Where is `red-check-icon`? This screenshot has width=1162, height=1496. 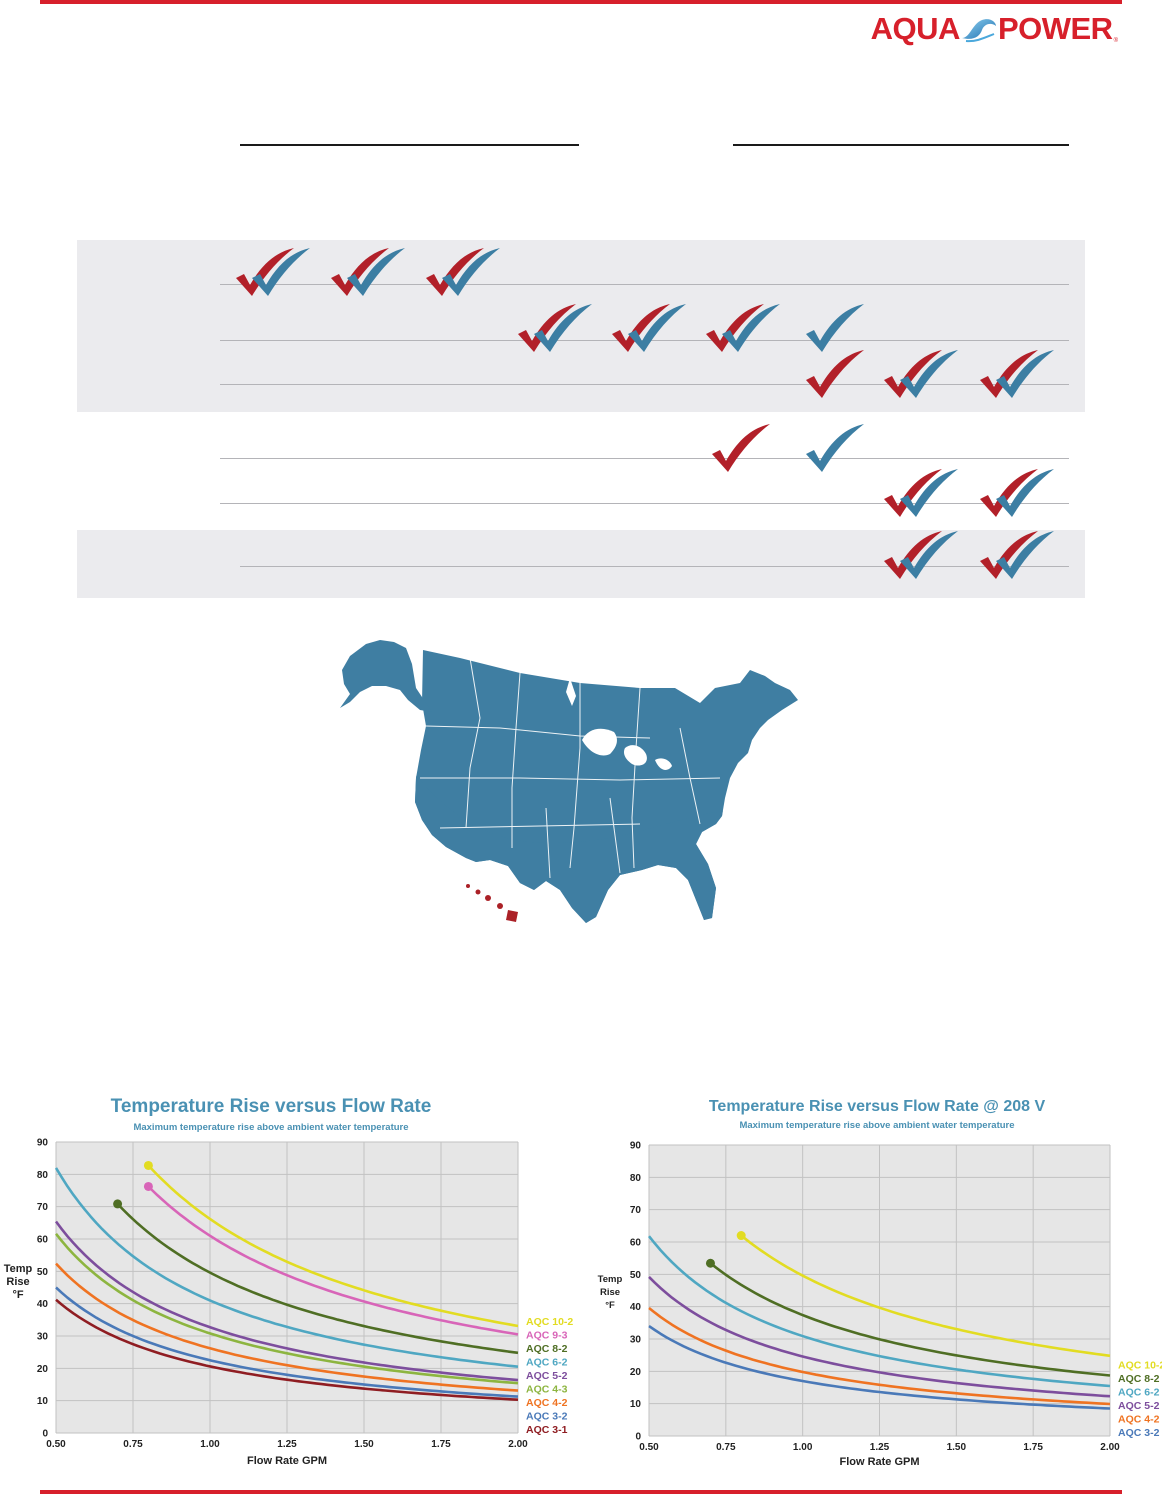 red-check-icon is located at coordinates (835, 374).